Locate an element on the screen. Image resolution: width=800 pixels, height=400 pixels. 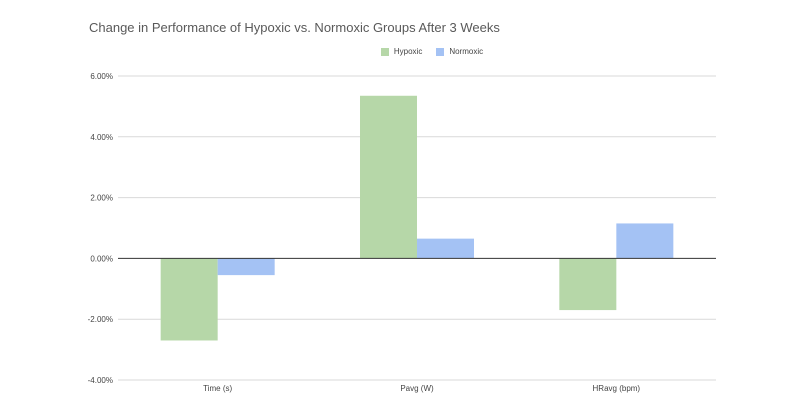
x-tick-label: Pavg (W) is located at coordinates (417, 388).